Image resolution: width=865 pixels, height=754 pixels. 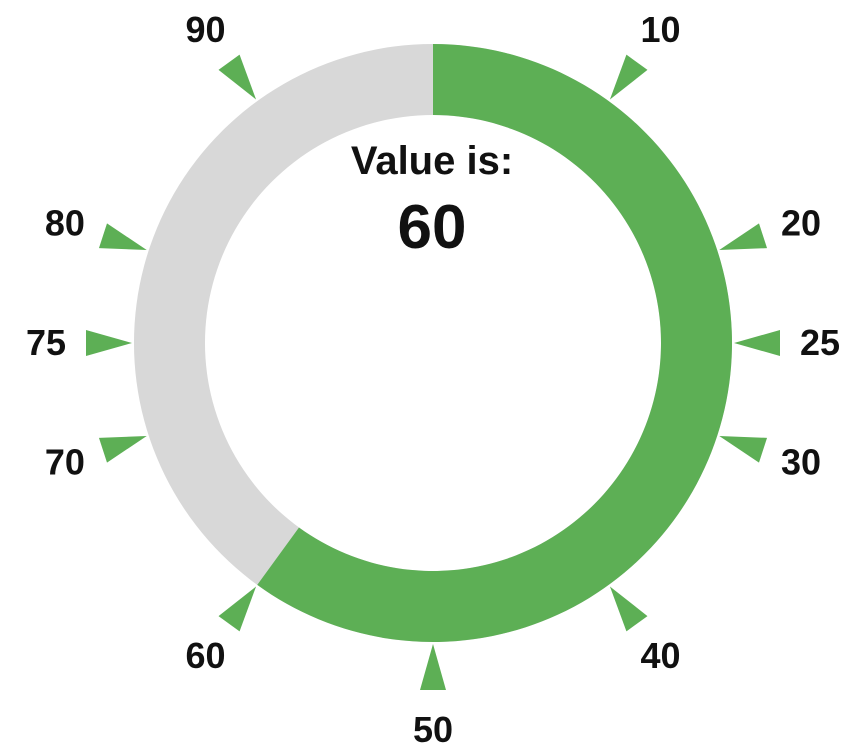 I want to click on tick-label-30: 30, so click(x=801, y=462).